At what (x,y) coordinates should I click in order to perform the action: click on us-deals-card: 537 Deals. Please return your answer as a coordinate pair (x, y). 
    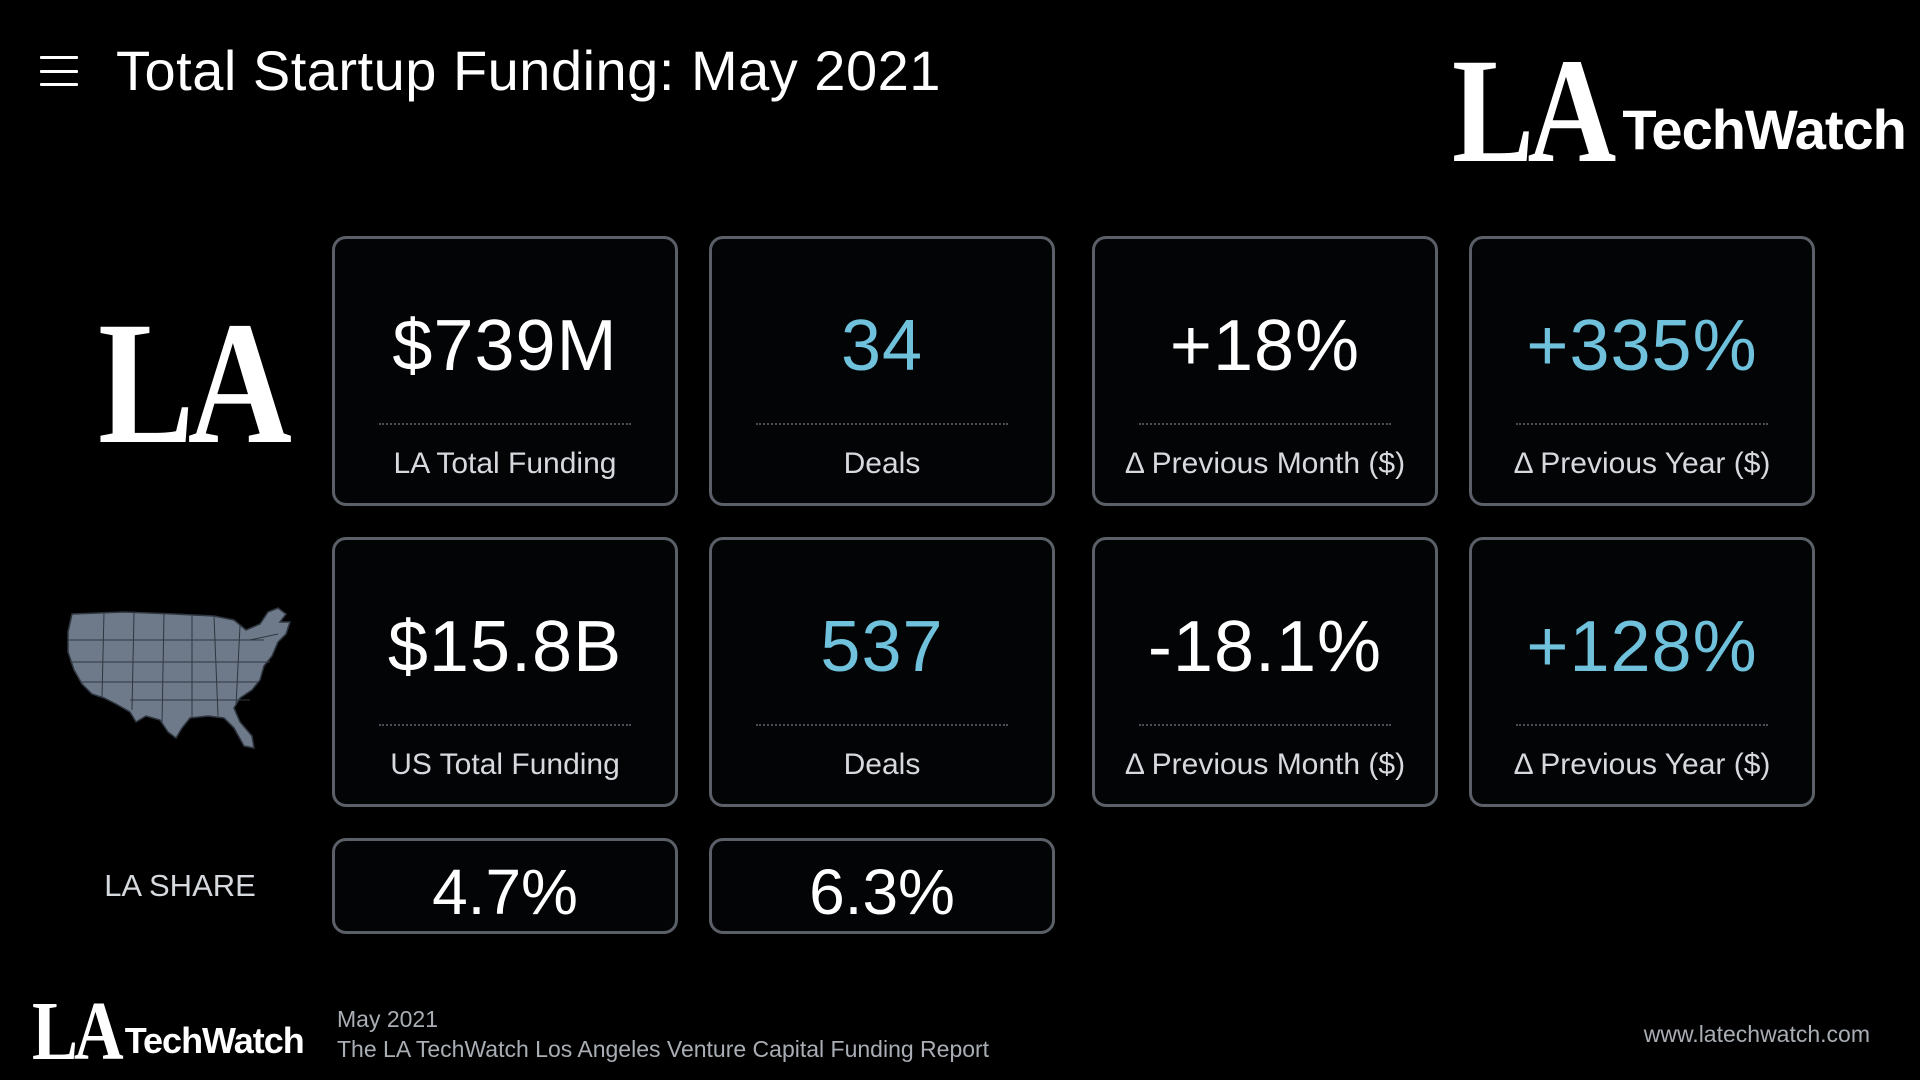
    Looking at the image, I should click on (882, 672).